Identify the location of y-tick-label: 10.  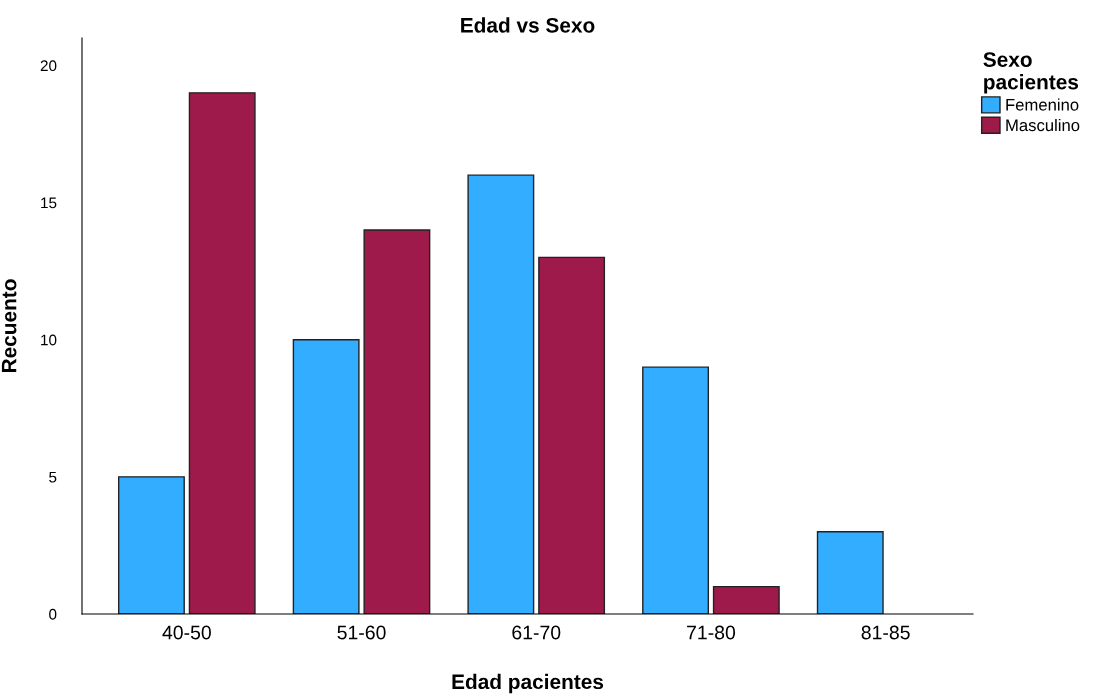
(49, 340).